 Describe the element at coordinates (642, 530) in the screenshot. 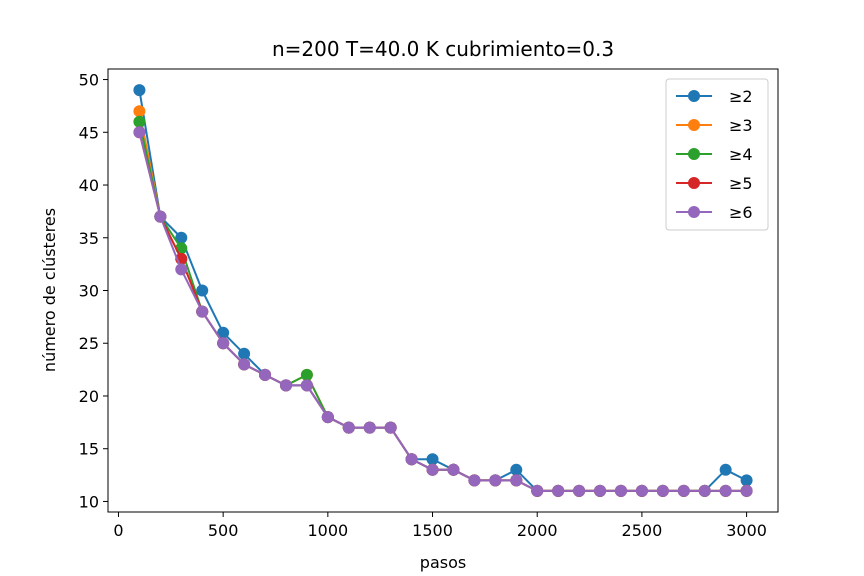

I see `x-tick-label: 2500` at that location.